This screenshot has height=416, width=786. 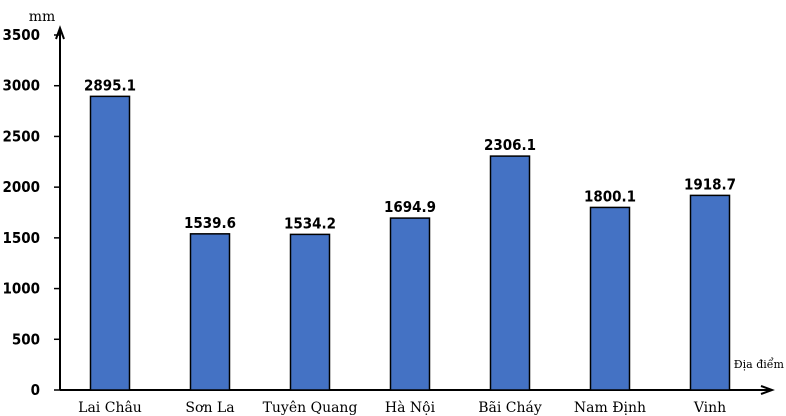 I want to click on category-label: Tuyên Quang, so click(x=310, y=408).